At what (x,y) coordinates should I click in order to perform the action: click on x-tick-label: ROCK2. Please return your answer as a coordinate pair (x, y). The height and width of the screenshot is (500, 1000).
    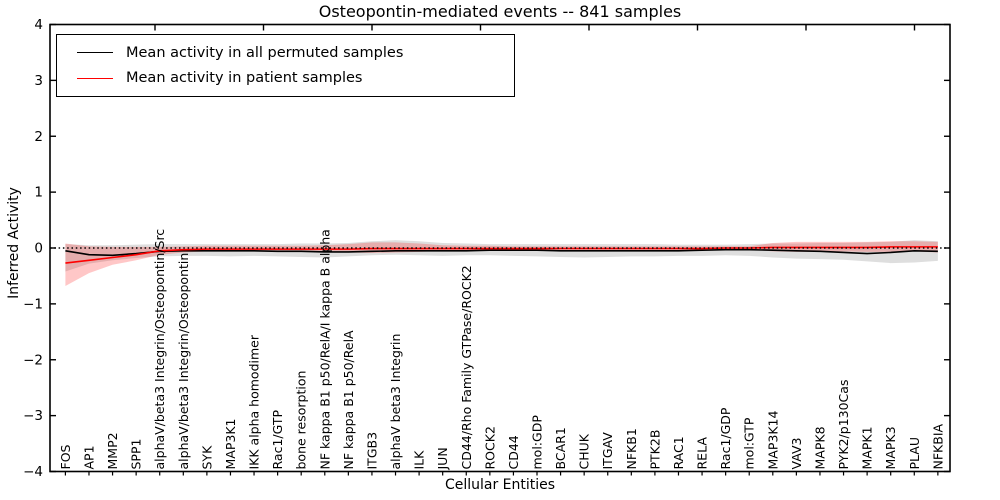
    Looking at the image, I should click on (489, 447).